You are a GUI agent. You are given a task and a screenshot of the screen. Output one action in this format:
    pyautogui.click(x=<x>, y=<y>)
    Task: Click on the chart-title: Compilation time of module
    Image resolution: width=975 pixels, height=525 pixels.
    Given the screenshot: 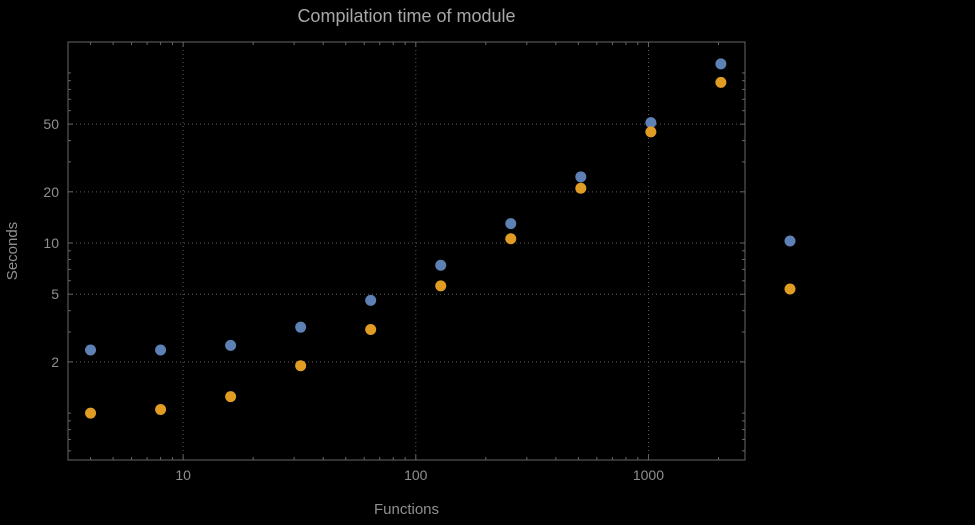 What is the action you would take?
    pyautogui.click(x=406, y=16)
    